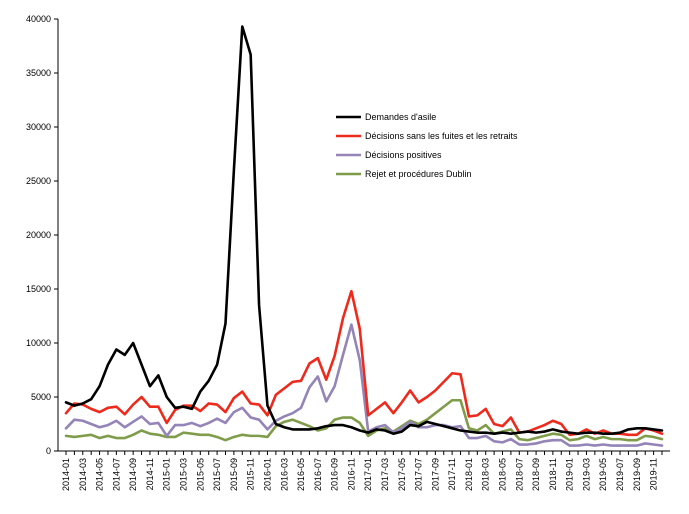  I want to click on x-tick-label: 2018-07, so click(519, 474).